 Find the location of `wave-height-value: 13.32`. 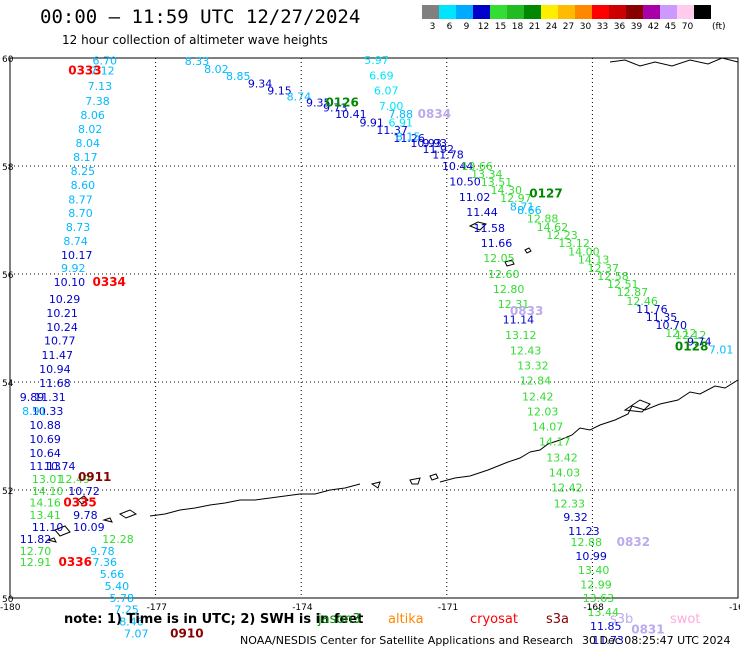

wave-height-value: 13.32 is located at coordinates (533, 366).